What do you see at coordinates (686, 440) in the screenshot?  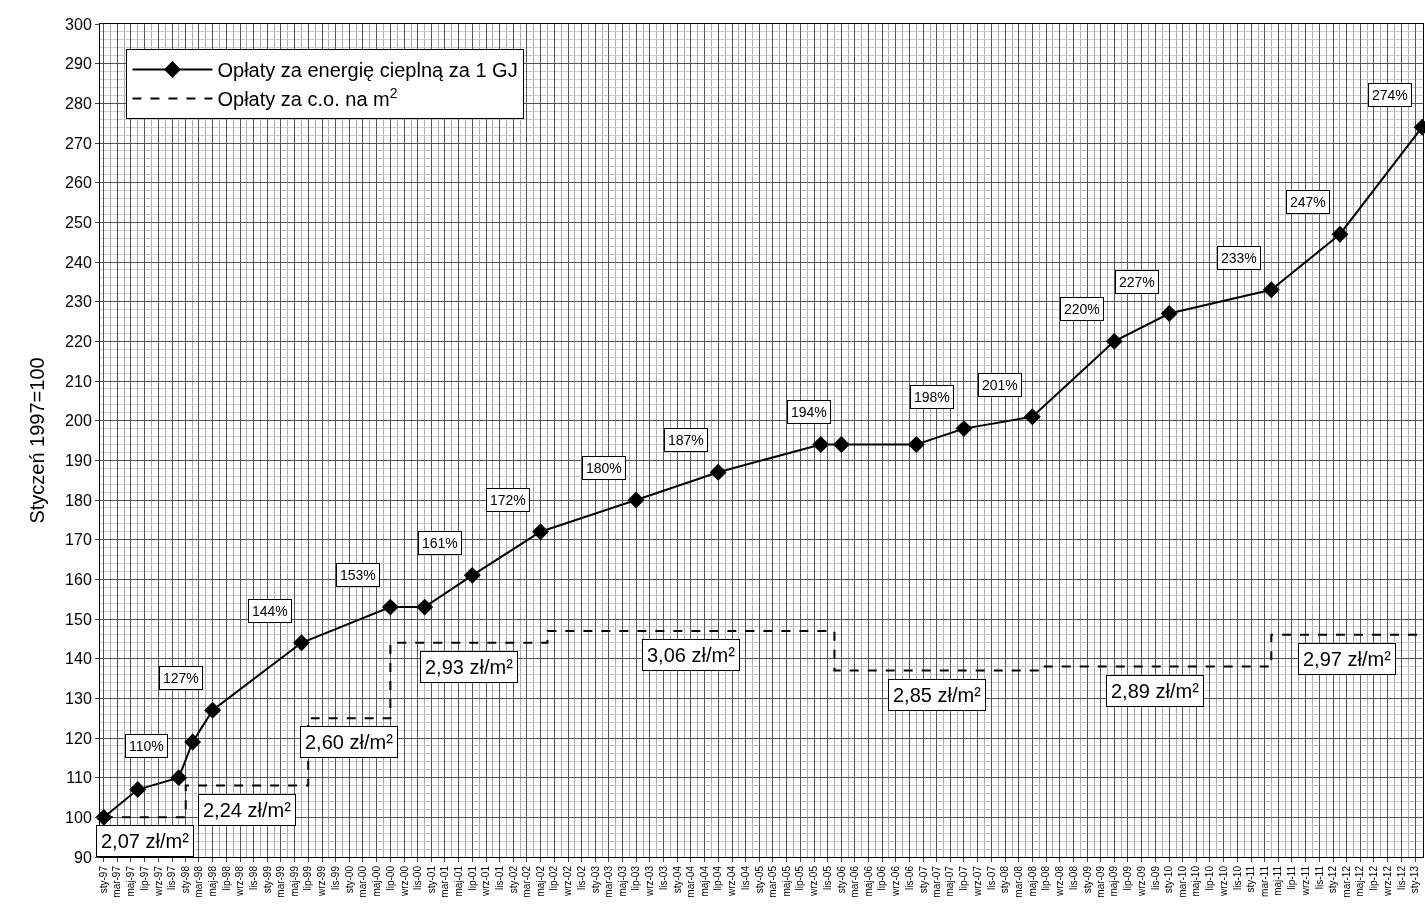 I see `data-label: 187%` at bounding box center [686, 440].